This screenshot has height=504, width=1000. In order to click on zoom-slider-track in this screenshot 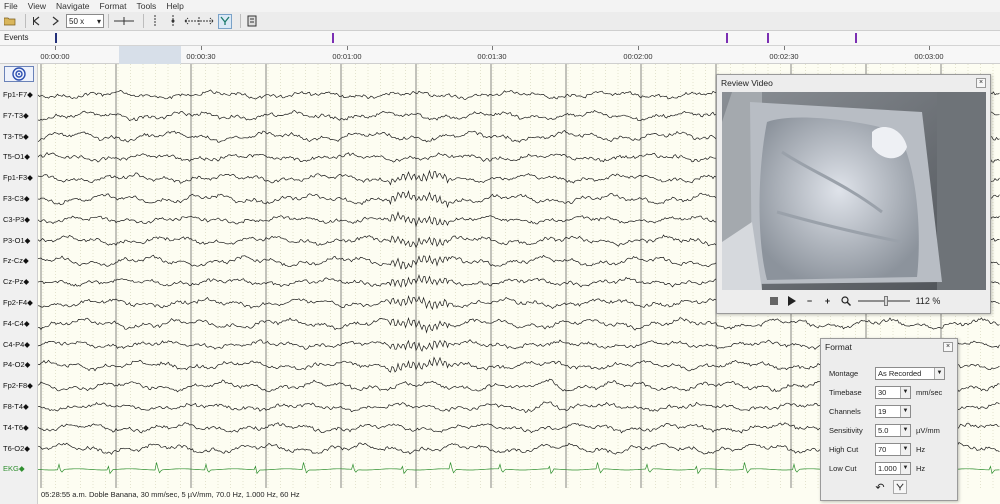, I will do `click(883, 301)`.